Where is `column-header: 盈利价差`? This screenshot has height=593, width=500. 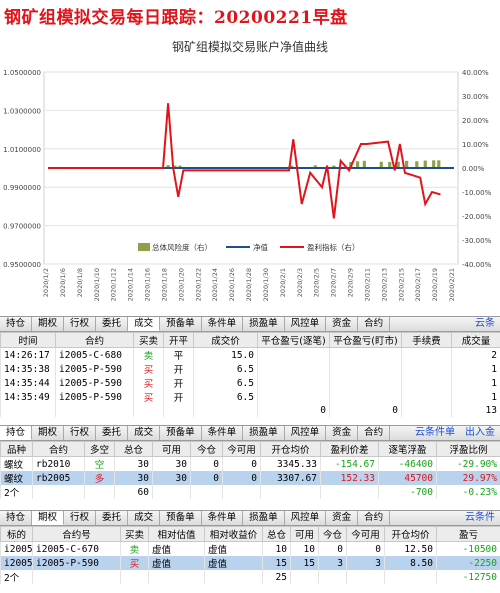 column-header: 盈利价差 is located at coordinates (349, 449).